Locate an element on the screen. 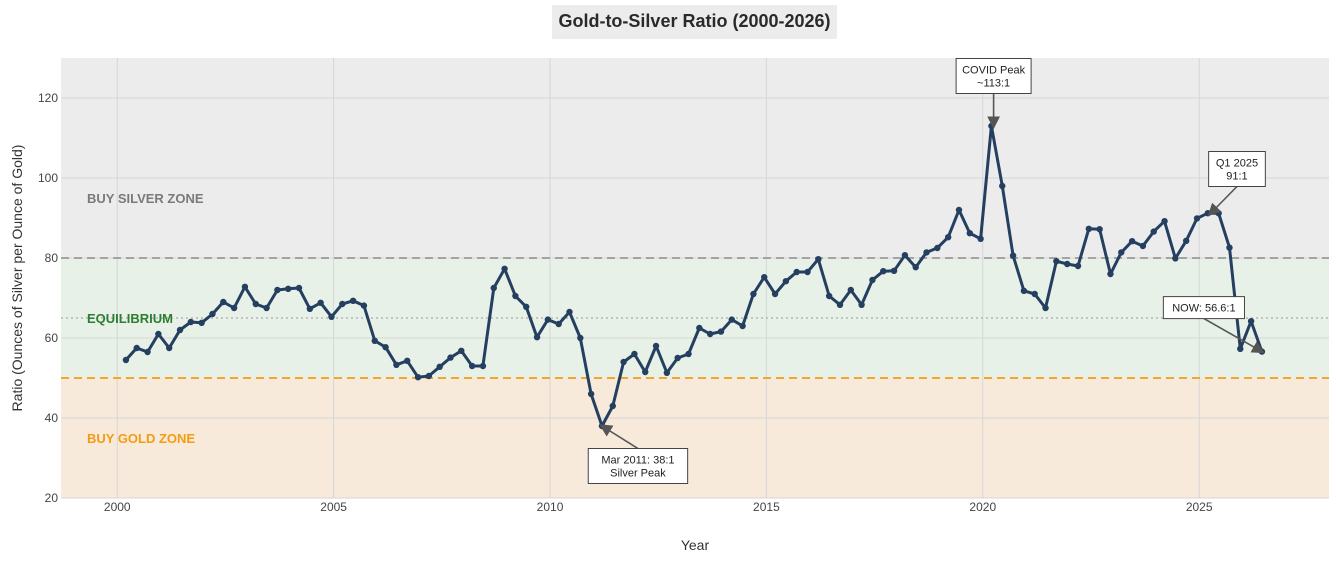  y-tick-label: 20 is located at coordinates (52, 498).